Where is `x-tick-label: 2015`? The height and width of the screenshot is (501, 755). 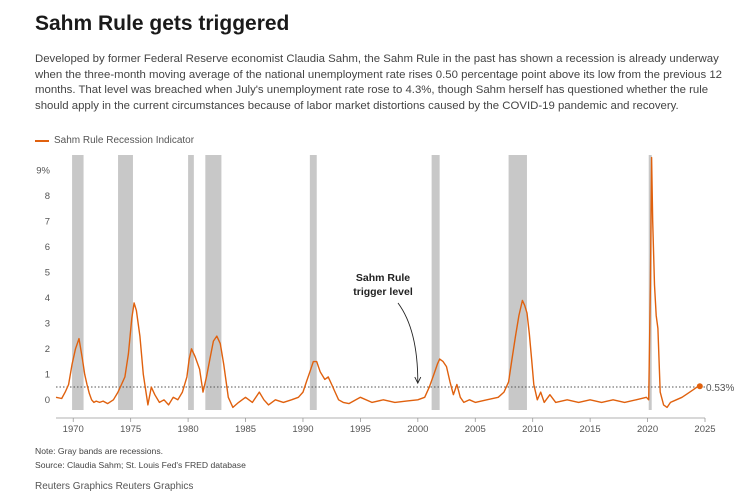
x-tick-label: 2015 is located at coordinates (590, 429).